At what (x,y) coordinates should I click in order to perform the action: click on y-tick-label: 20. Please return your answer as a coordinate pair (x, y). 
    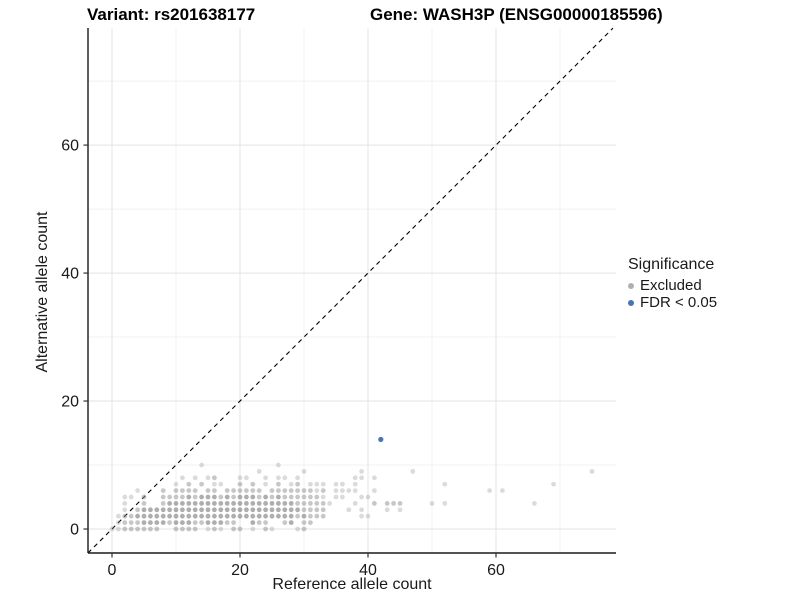
    Looking at the image, I should click on (70, 402).